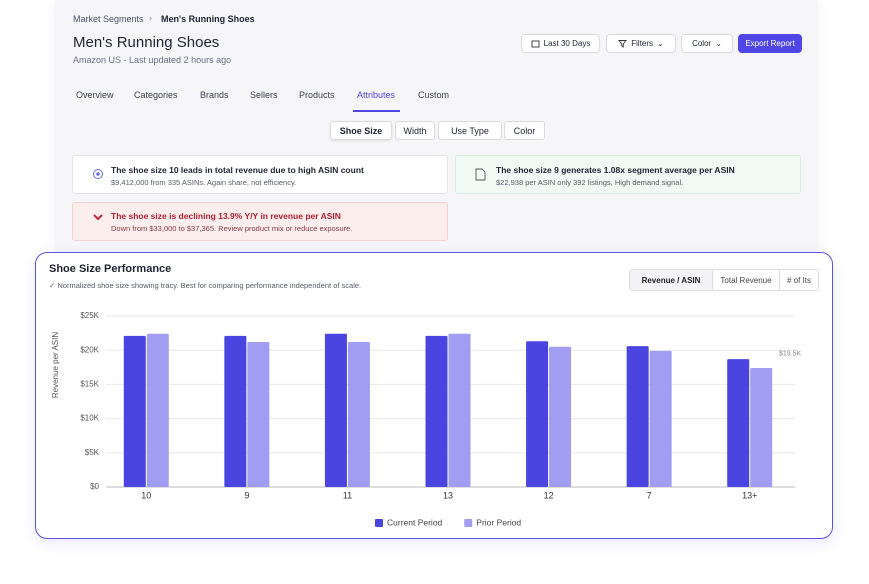  What do you see at coordinates (146, 495) in the screenshot?
I see `x-tick-label: 10` at bounding box center [146, 495].